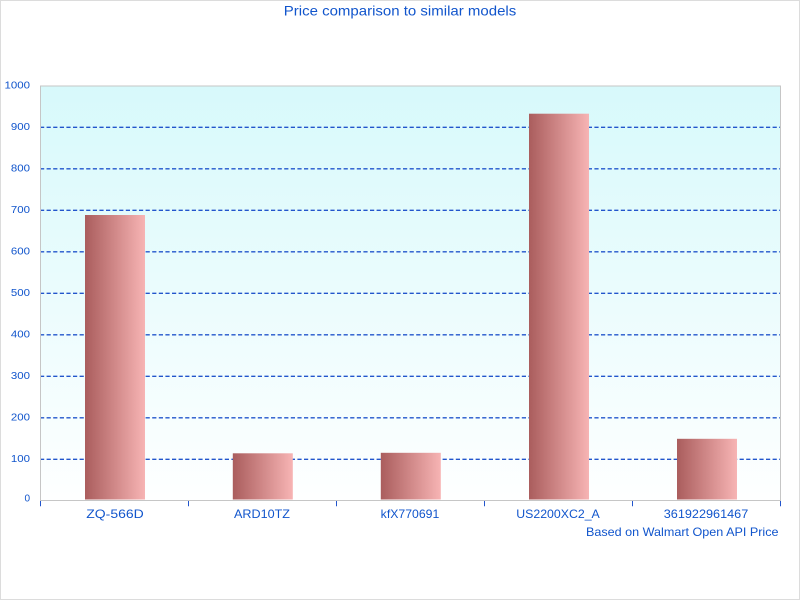 The image size is (800, 600). I want to click on svg-text:Based on Walmart Open API Pric: Based on Walmart Open API Price, so click(682, 532).